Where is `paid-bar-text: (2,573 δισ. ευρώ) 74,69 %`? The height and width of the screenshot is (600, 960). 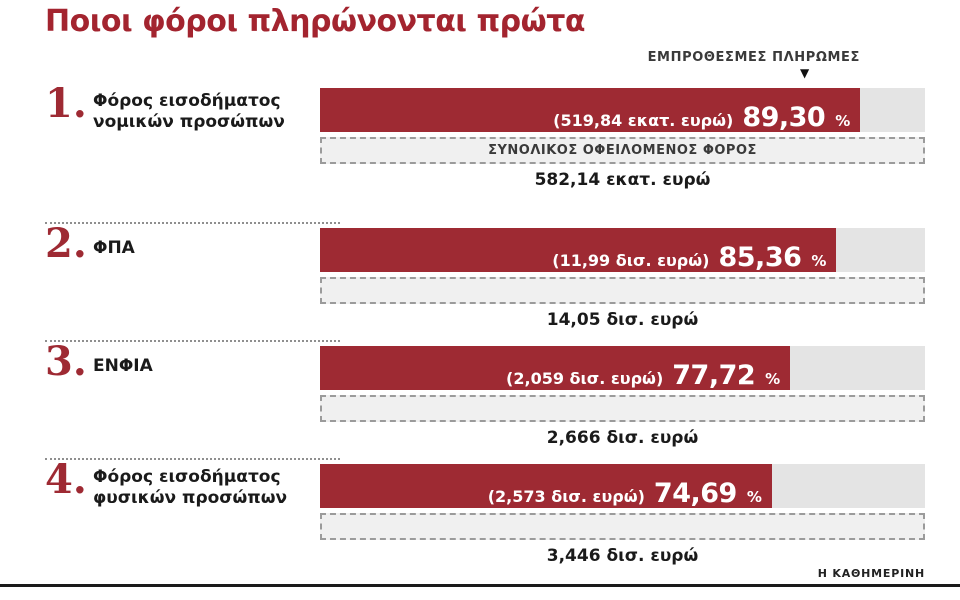
paid-bar-text: (2,573 δισ. ευρώ) 74,69 % is located at coordinates (625, 493).